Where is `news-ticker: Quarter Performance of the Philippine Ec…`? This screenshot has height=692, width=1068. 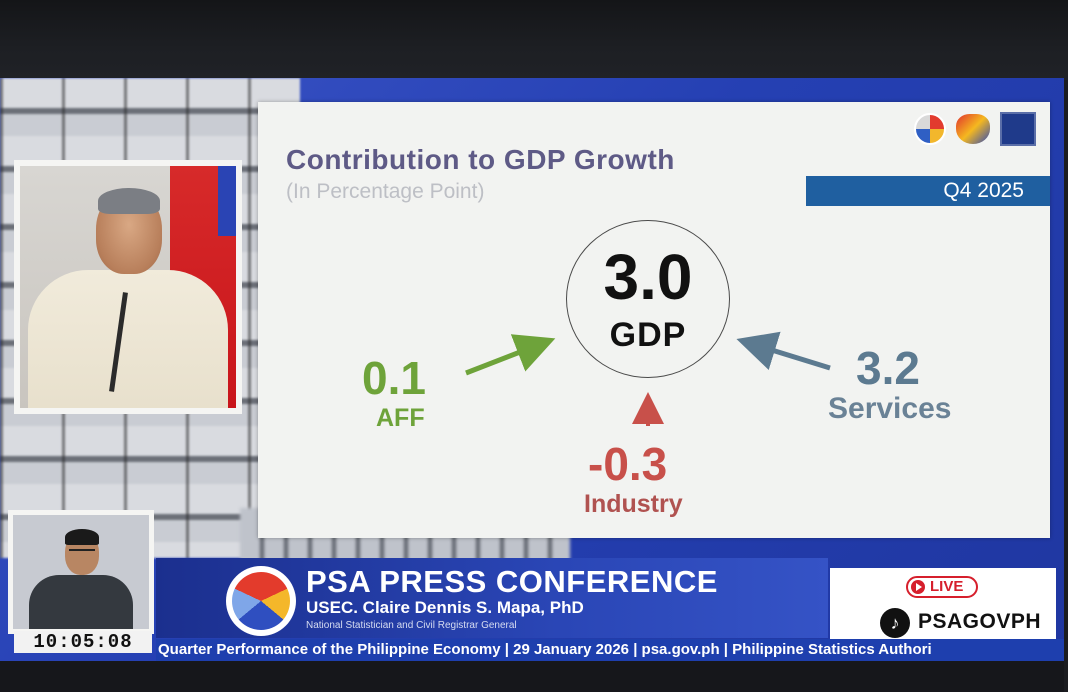 news-ticker: Quarter Performance of the Philippine Ec… is located at coordinates (610, 650).